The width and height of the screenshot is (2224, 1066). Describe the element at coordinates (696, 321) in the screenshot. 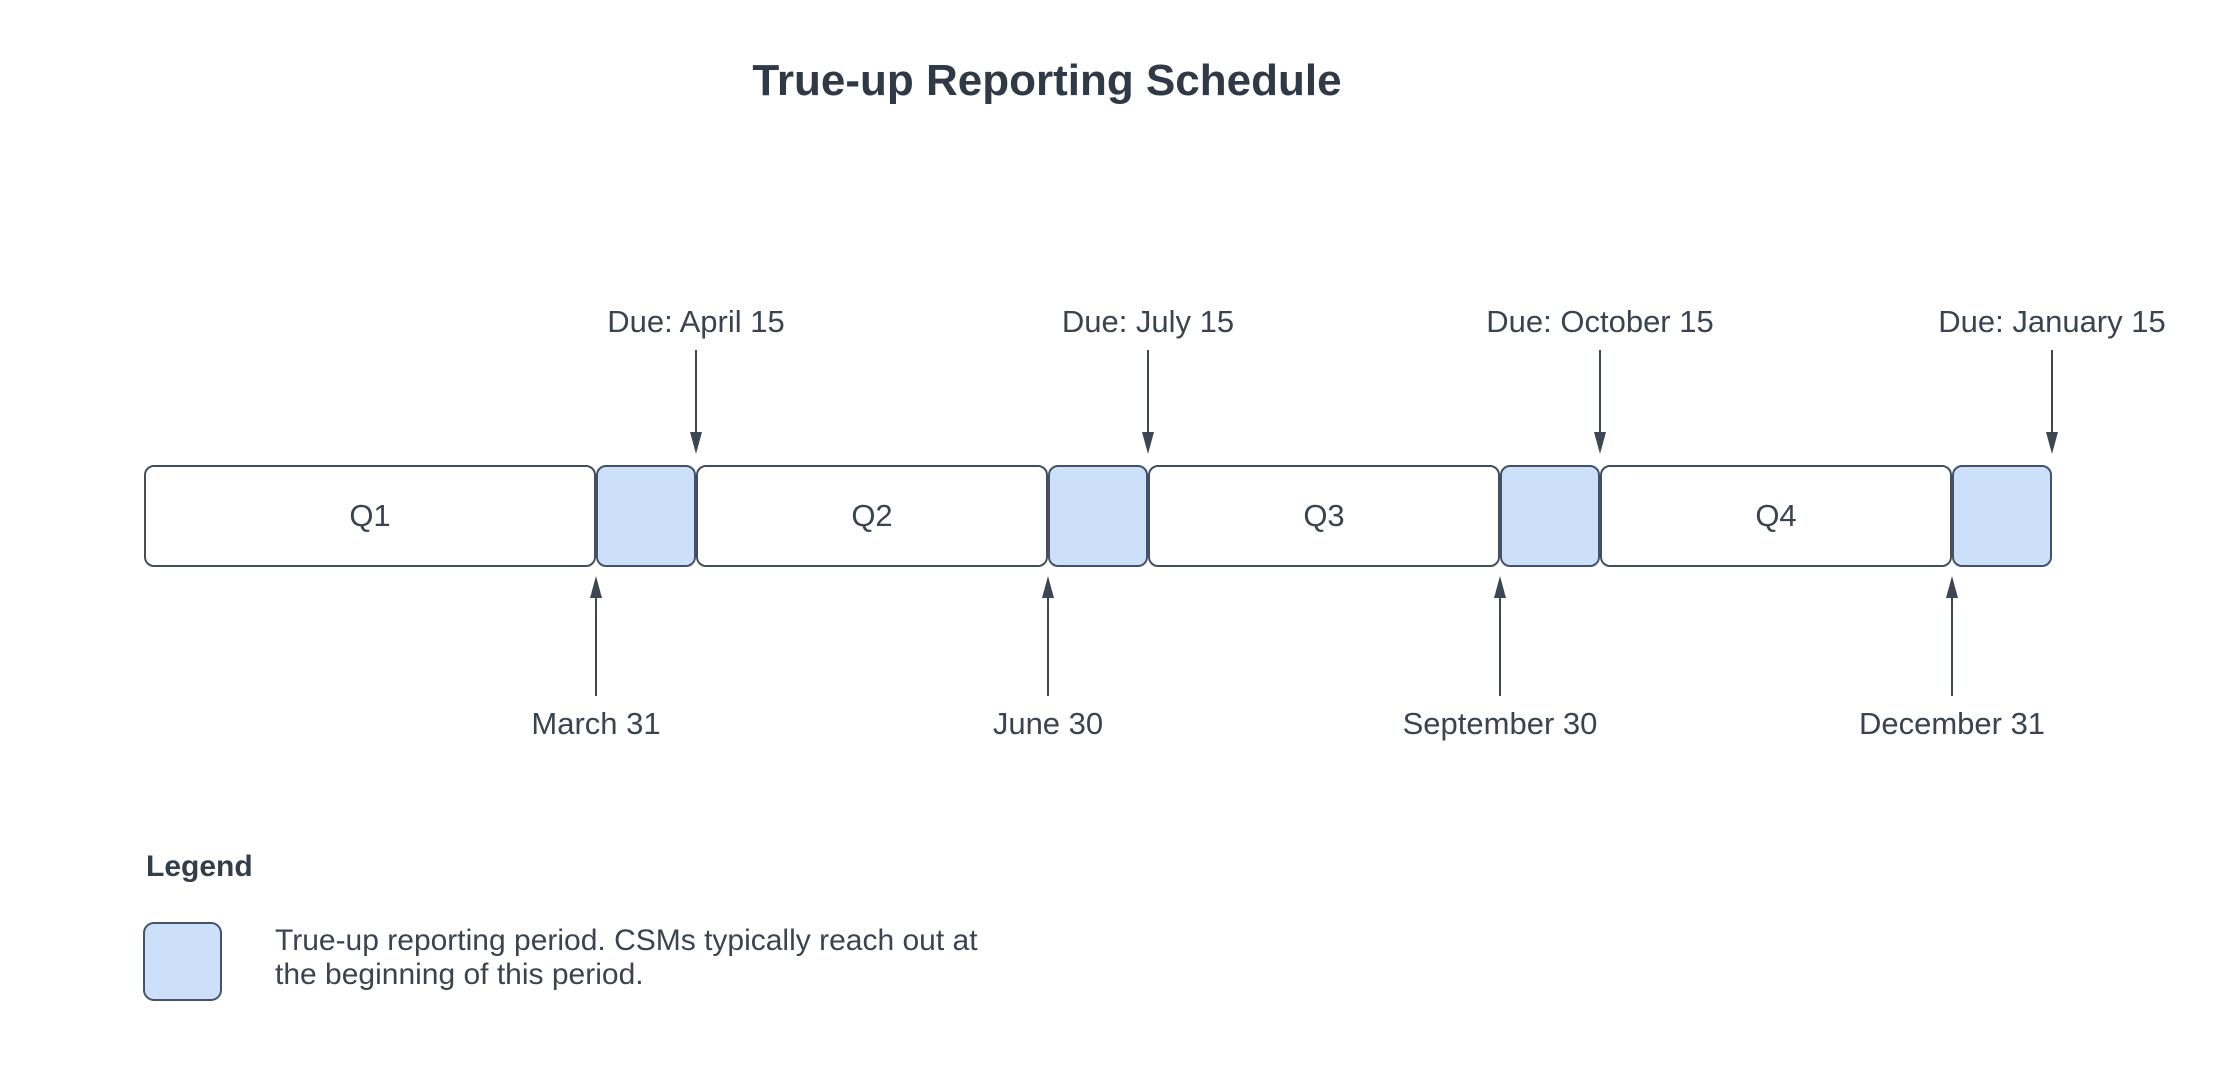

I see `due-date-label: Due: April 15` at that location.